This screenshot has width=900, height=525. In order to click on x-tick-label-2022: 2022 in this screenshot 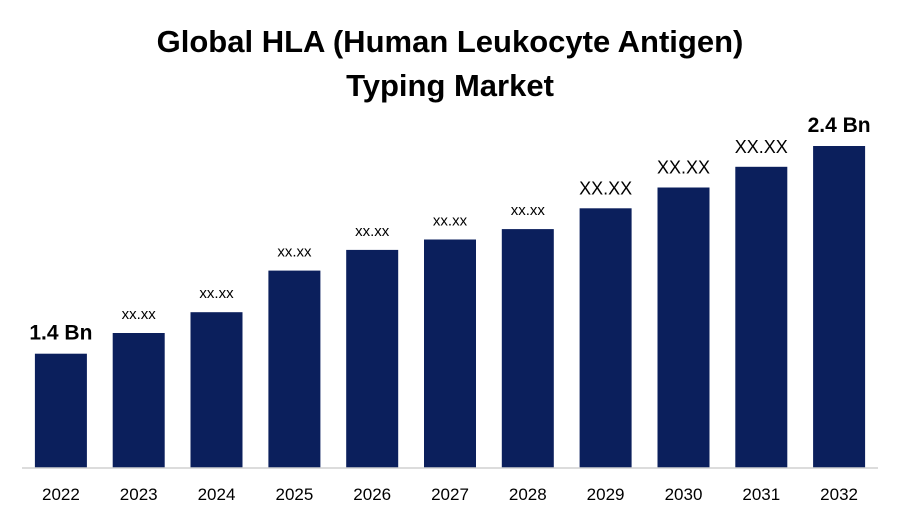, I will do `click(61, 494)`.